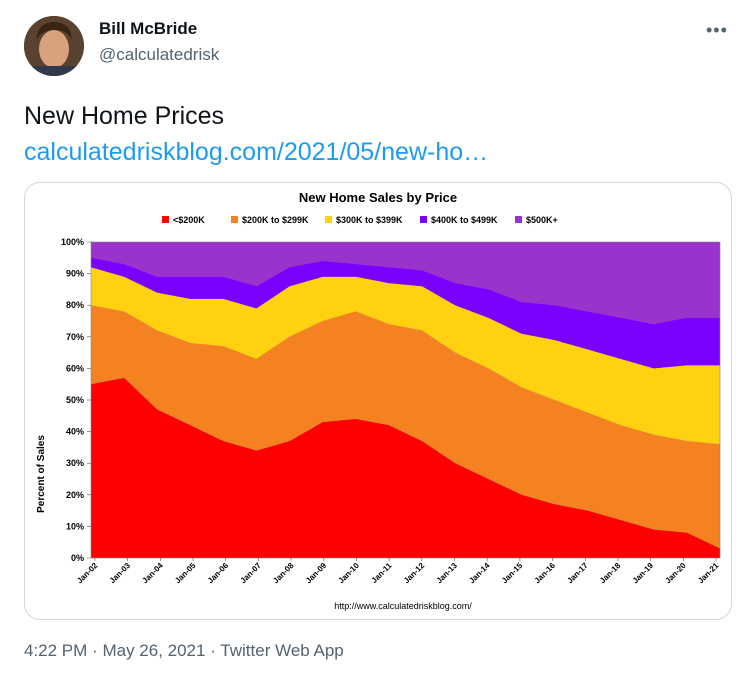 Image resolution: width=755 pixels, height=683 pixels. I want to click on x-tick-label: Jan-05, so click(185, 573).